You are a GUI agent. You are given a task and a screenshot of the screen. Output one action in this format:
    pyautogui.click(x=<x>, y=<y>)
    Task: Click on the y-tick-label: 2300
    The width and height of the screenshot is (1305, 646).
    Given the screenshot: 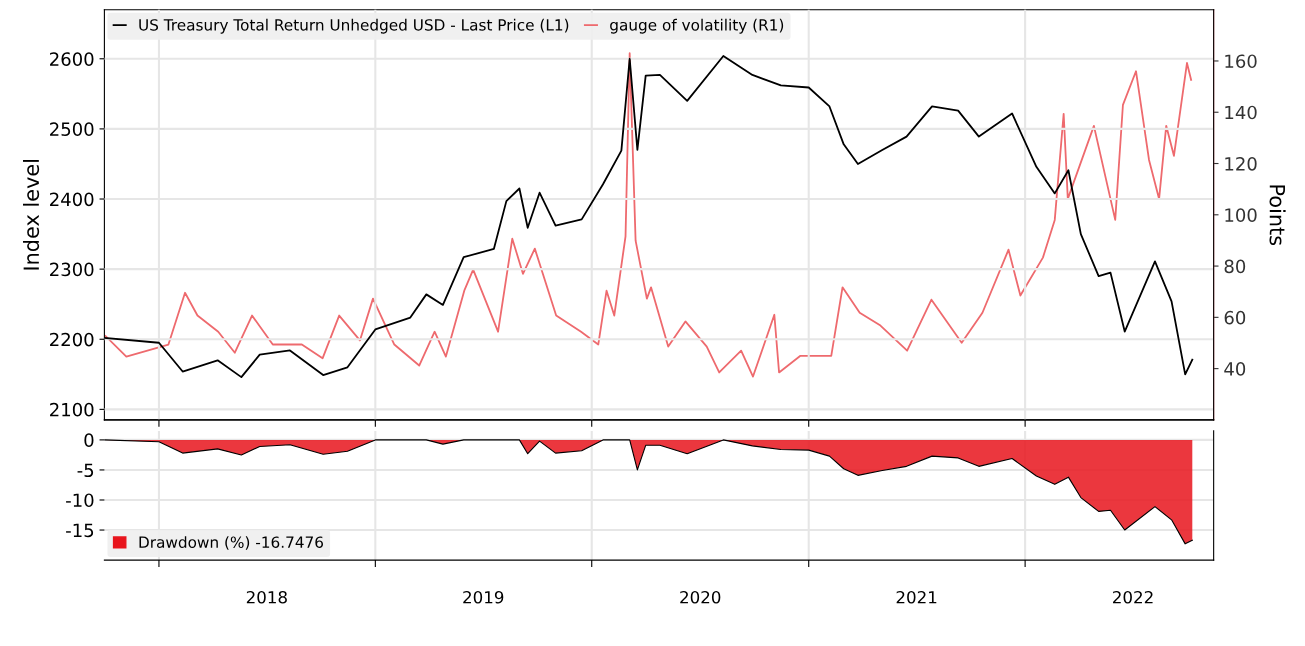 What is the action you would take?
    pyautogui.click(x=72, y=269)
    